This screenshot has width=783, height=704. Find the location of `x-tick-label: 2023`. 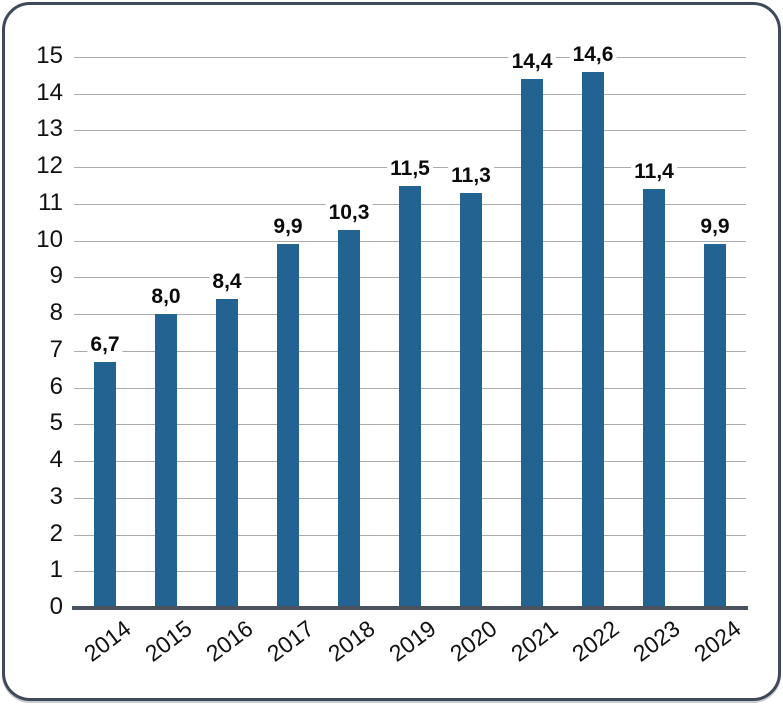

x-tick-label: 2023 is located at coordinates (656, 641).